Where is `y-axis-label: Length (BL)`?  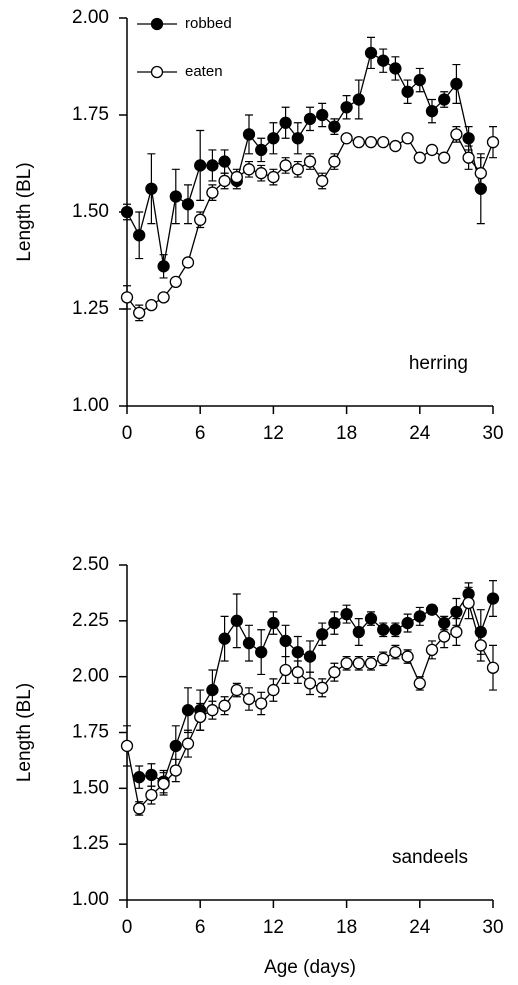 y-axis-label: Length (BL) is located at coordinates (24, 211).